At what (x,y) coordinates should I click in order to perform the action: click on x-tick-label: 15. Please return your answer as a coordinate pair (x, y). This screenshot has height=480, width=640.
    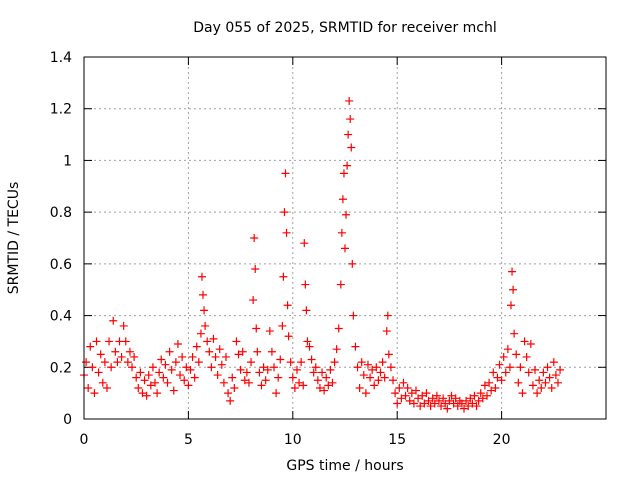
    Looking at the image, I should click on (397, 440).